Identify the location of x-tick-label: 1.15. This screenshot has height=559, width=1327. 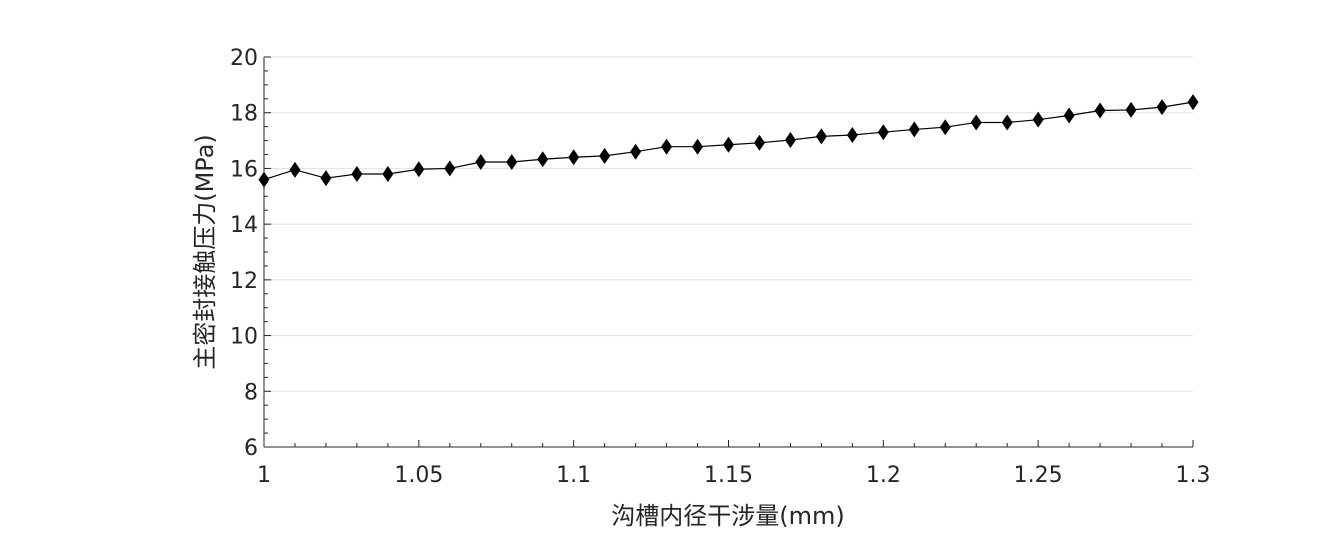
(728, 475).